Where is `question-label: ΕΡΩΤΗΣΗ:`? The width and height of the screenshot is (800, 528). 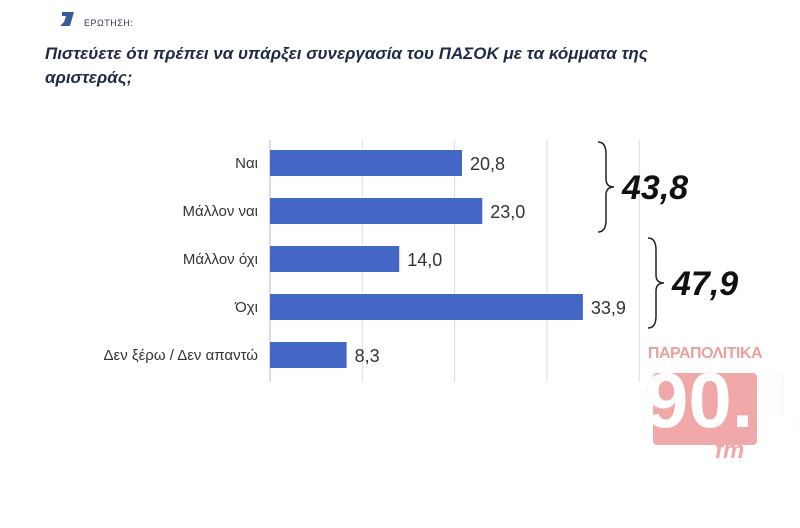 question-label: ΕΡΩΤΗΣΗ: is located at coordinates (109, 23).